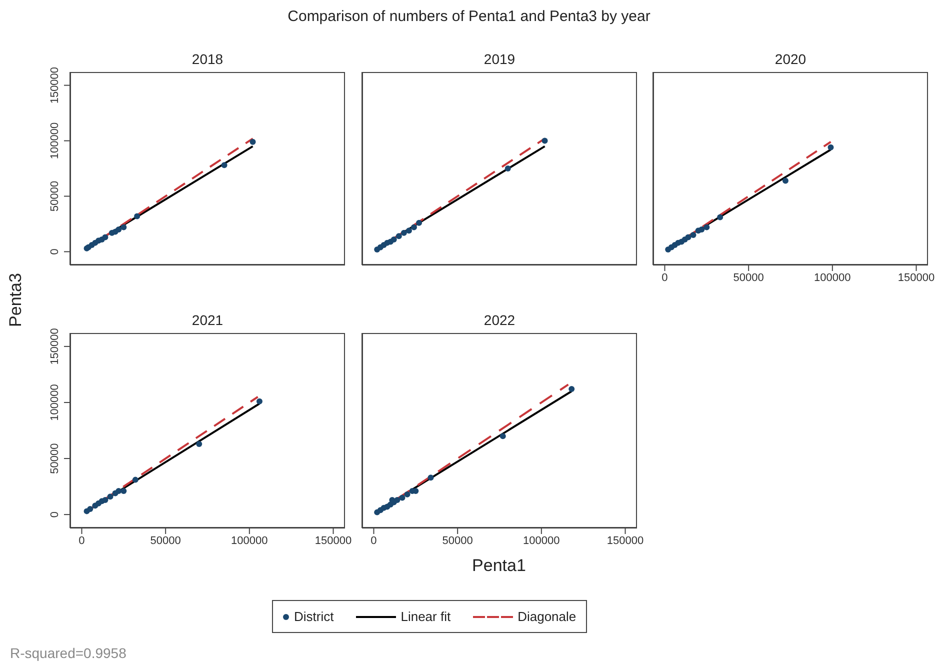 The width and height of the screenshot is (938, 668). Describe the element at coordinates (16, 300) in the screenshot. I see `y-axis-title: Penta3` at that location.